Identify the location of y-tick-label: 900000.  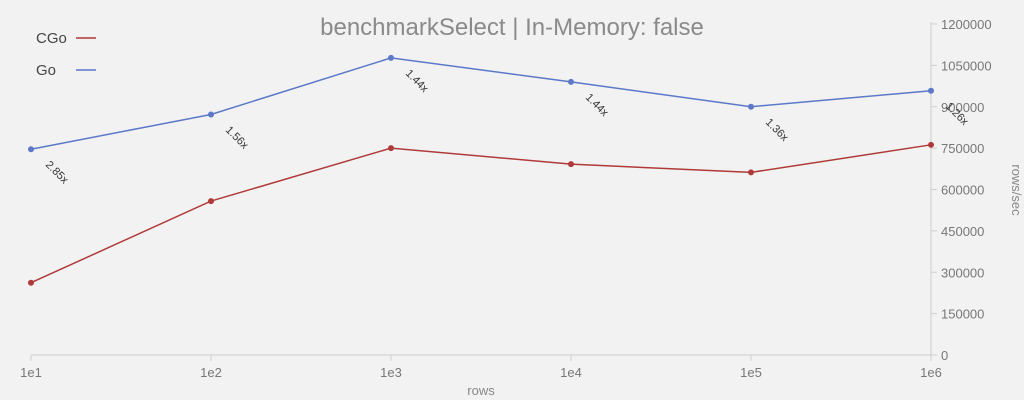
(962, 107).